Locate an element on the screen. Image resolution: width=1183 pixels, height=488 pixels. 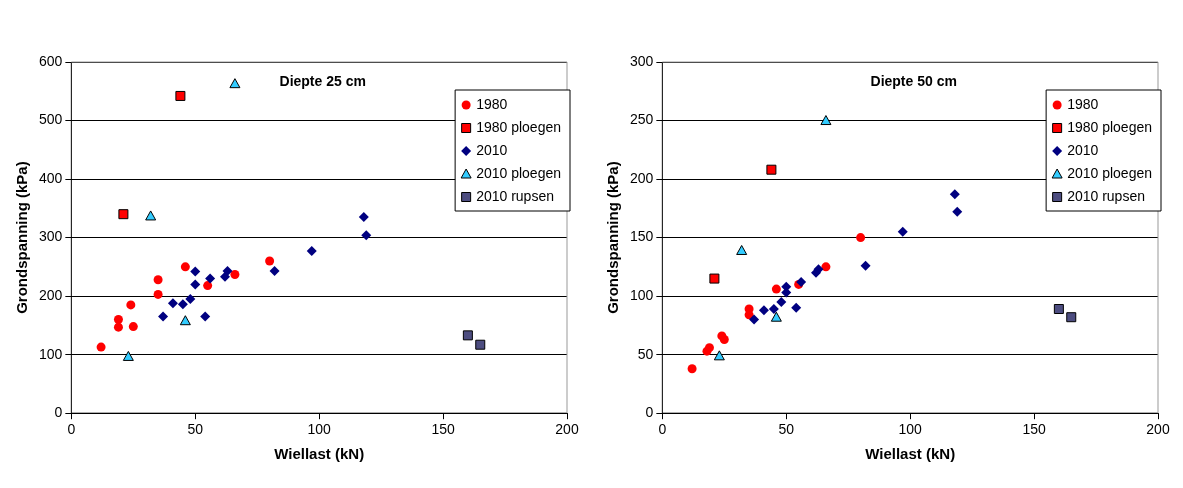
text: Diepte 50 cm is located at coordinates (913, 80).